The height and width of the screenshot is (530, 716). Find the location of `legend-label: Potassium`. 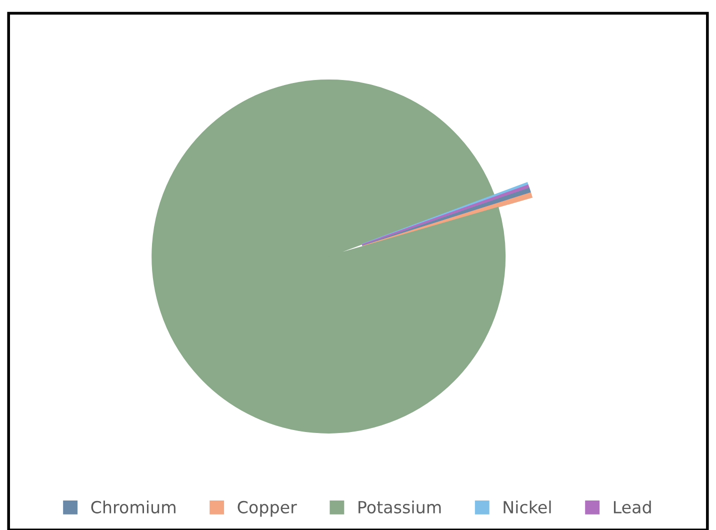

legend-label: Potassium is located at coordinates (399, 507).